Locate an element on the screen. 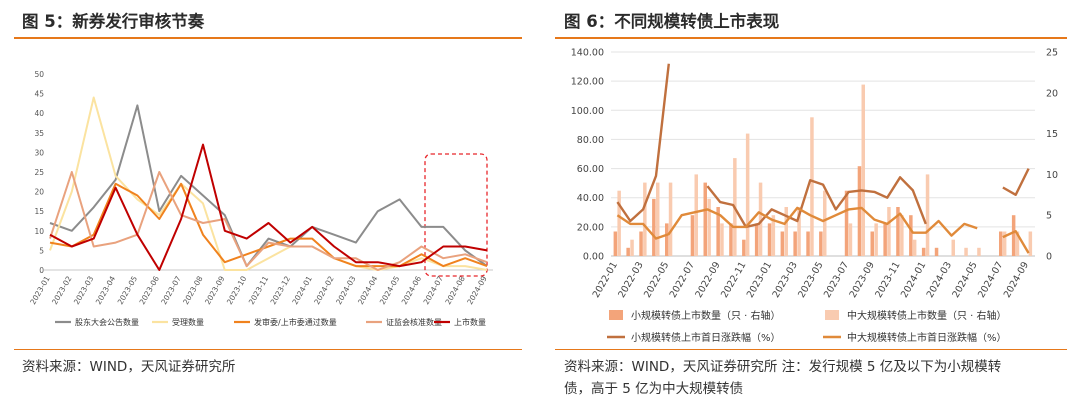  x-tick-label: 2024-05 is located at coordinates (390, 290).